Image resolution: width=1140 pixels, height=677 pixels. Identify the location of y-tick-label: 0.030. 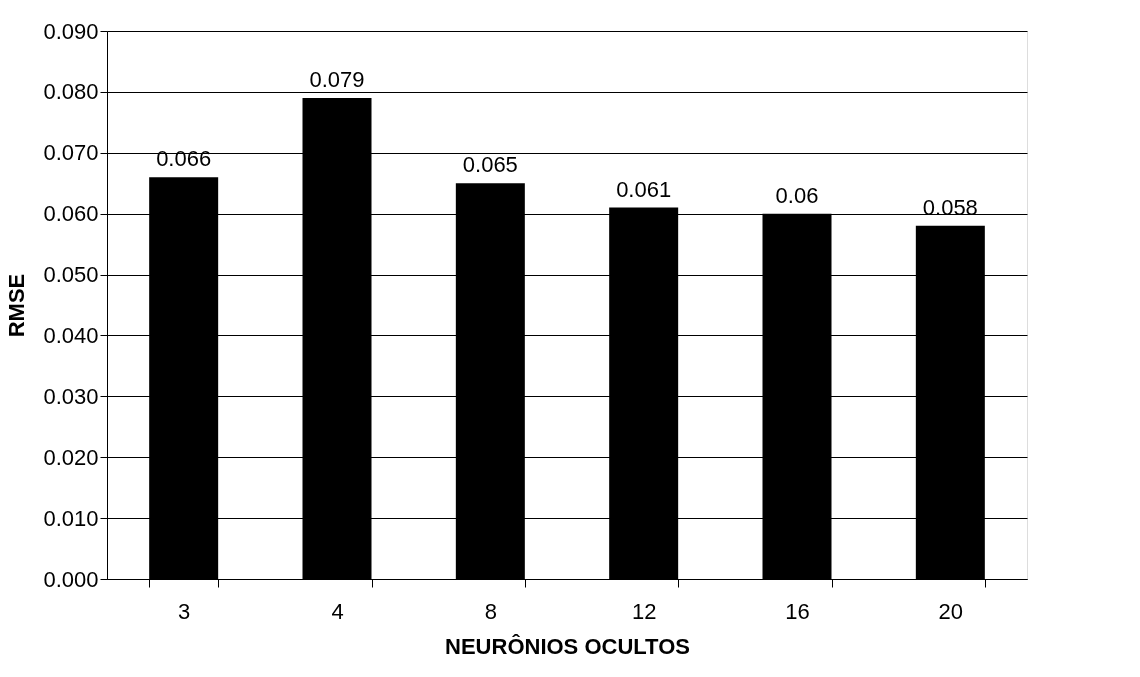
(71, 396).